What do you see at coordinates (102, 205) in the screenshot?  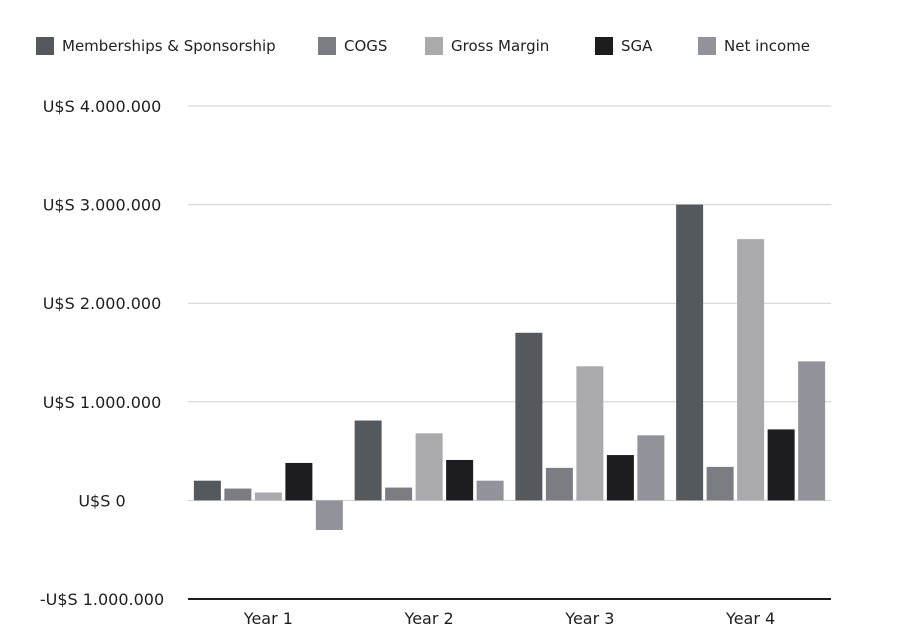 I see `y-tick-label: U$S 3.000.000` at bounding box center [102, 205].